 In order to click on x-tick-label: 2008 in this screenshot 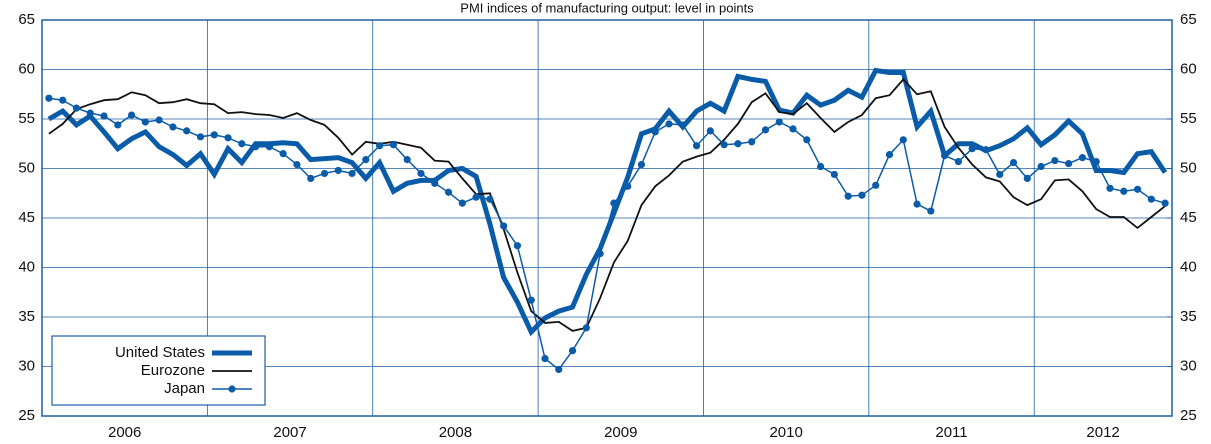, I will do `click(455, 432)`.